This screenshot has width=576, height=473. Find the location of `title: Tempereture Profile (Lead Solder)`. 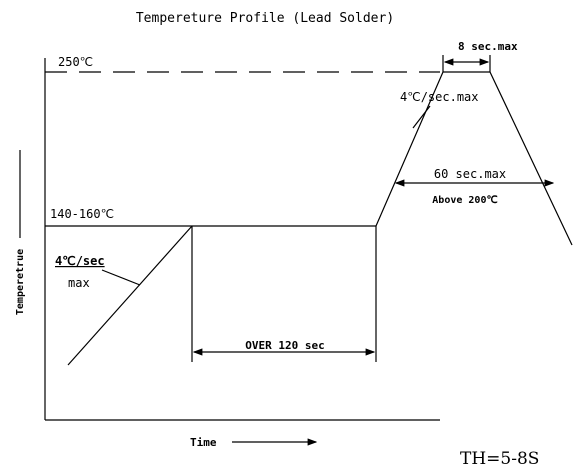

title: Tempereture Profile (Lead Solder) is located at coordinates (265, 18).